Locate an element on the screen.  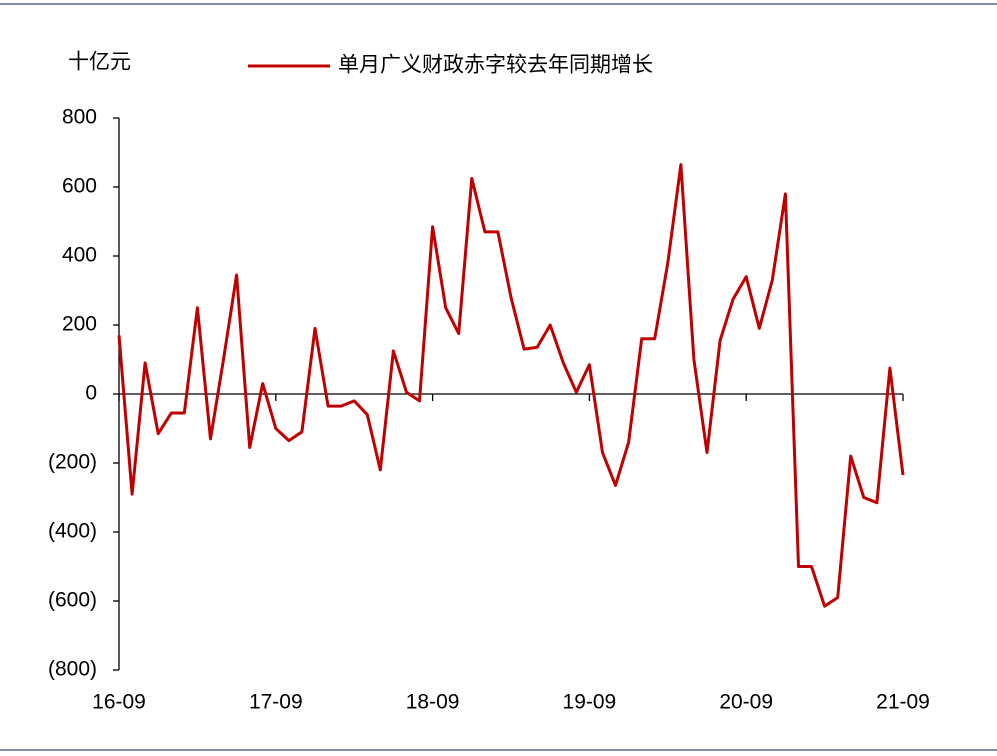
x-tick-label: 17-09 is located at coordinates (276, 702).